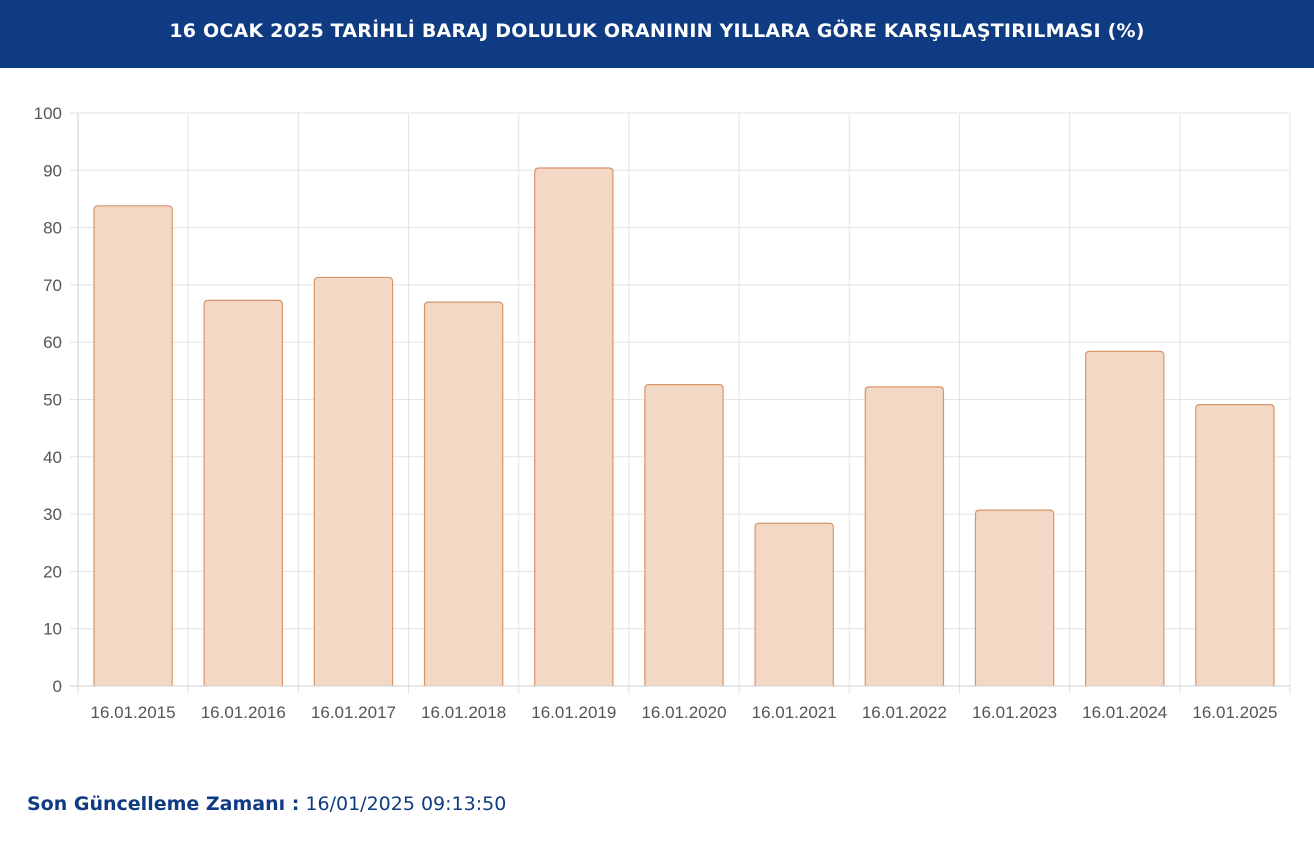 The width and height of the screenshot is (1314, 844). I want to click on bar-16.01.2019, so click(574, 426).